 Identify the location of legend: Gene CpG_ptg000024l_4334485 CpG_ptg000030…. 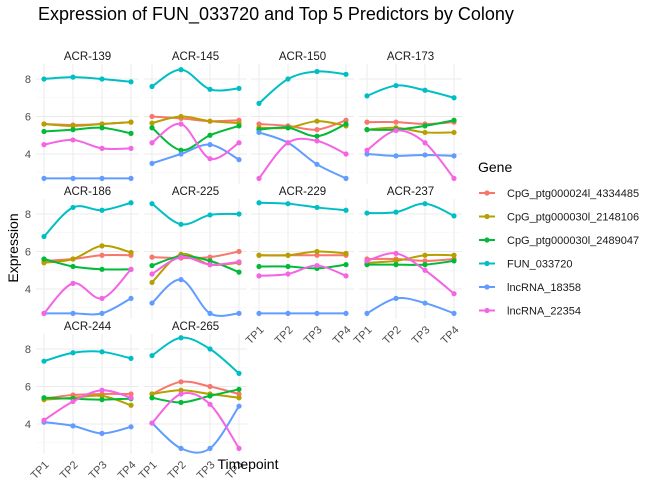
(558, 238).